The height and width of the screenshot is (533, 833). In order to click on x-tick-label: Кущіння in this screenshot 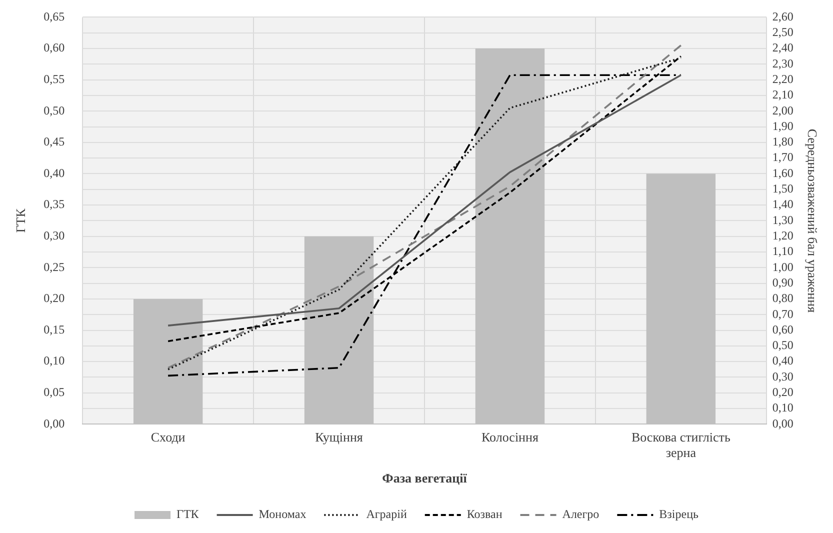, I will do `click(339, 436)`.